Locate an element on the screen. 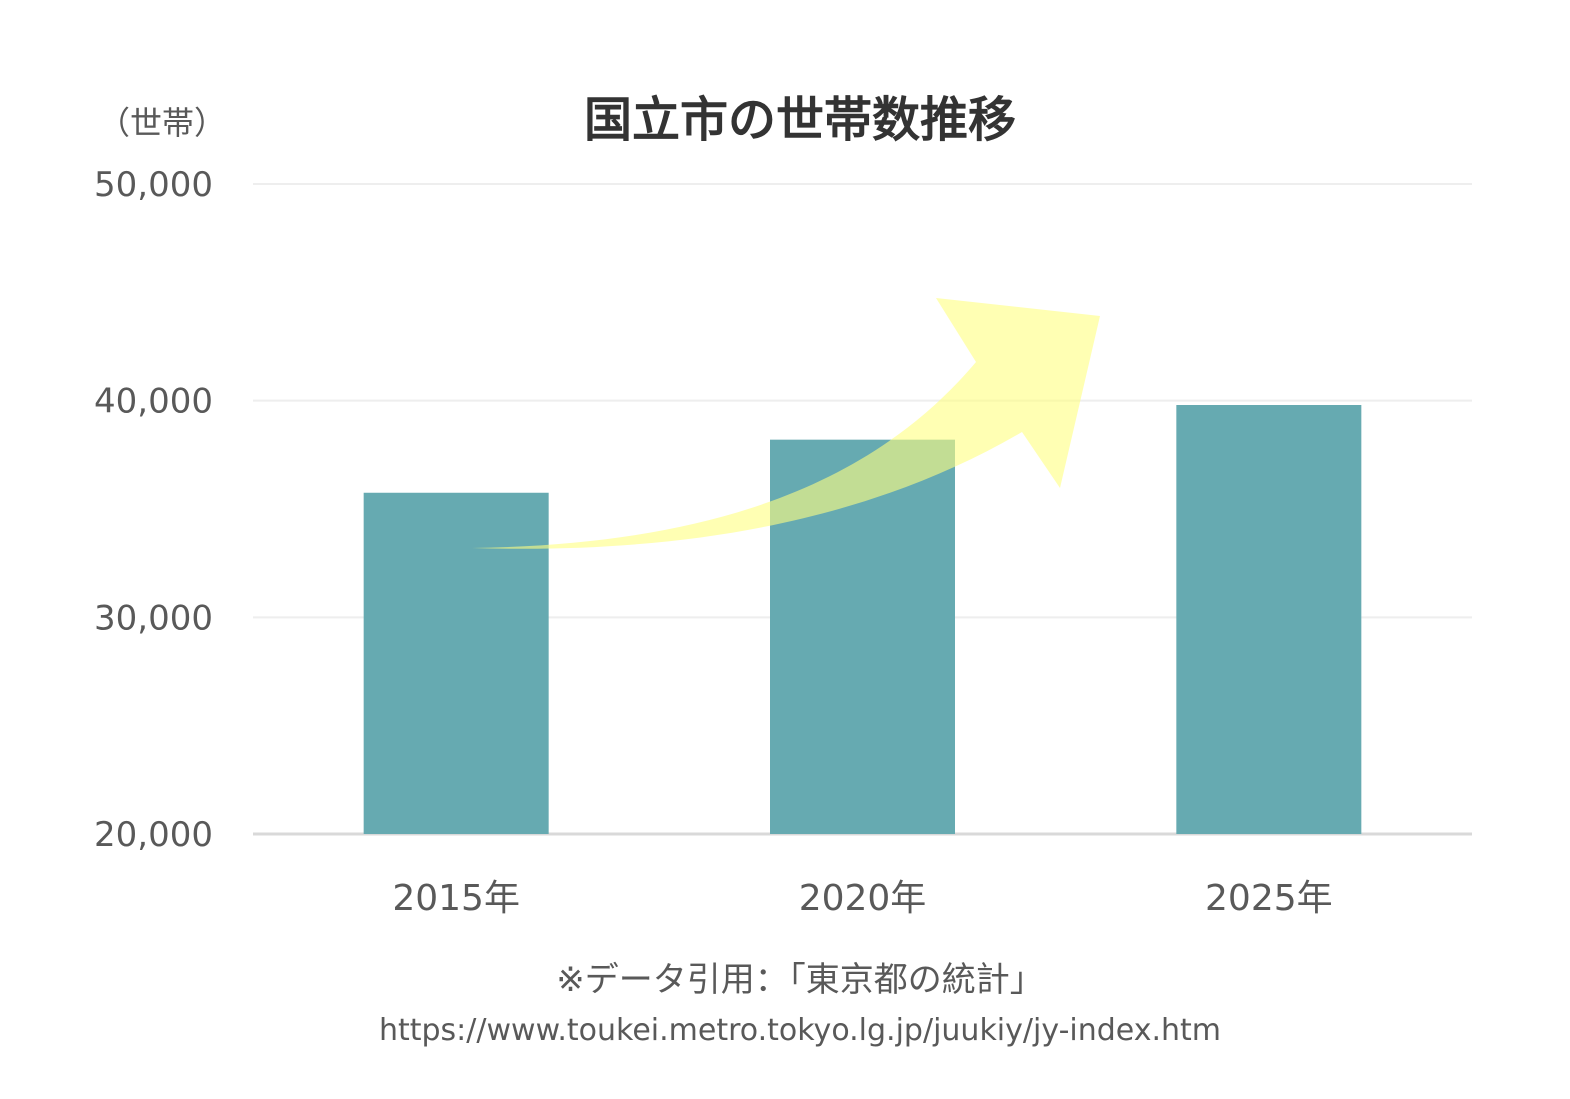  x-tick-label: 2020年 is located at coordinates (863, 898).